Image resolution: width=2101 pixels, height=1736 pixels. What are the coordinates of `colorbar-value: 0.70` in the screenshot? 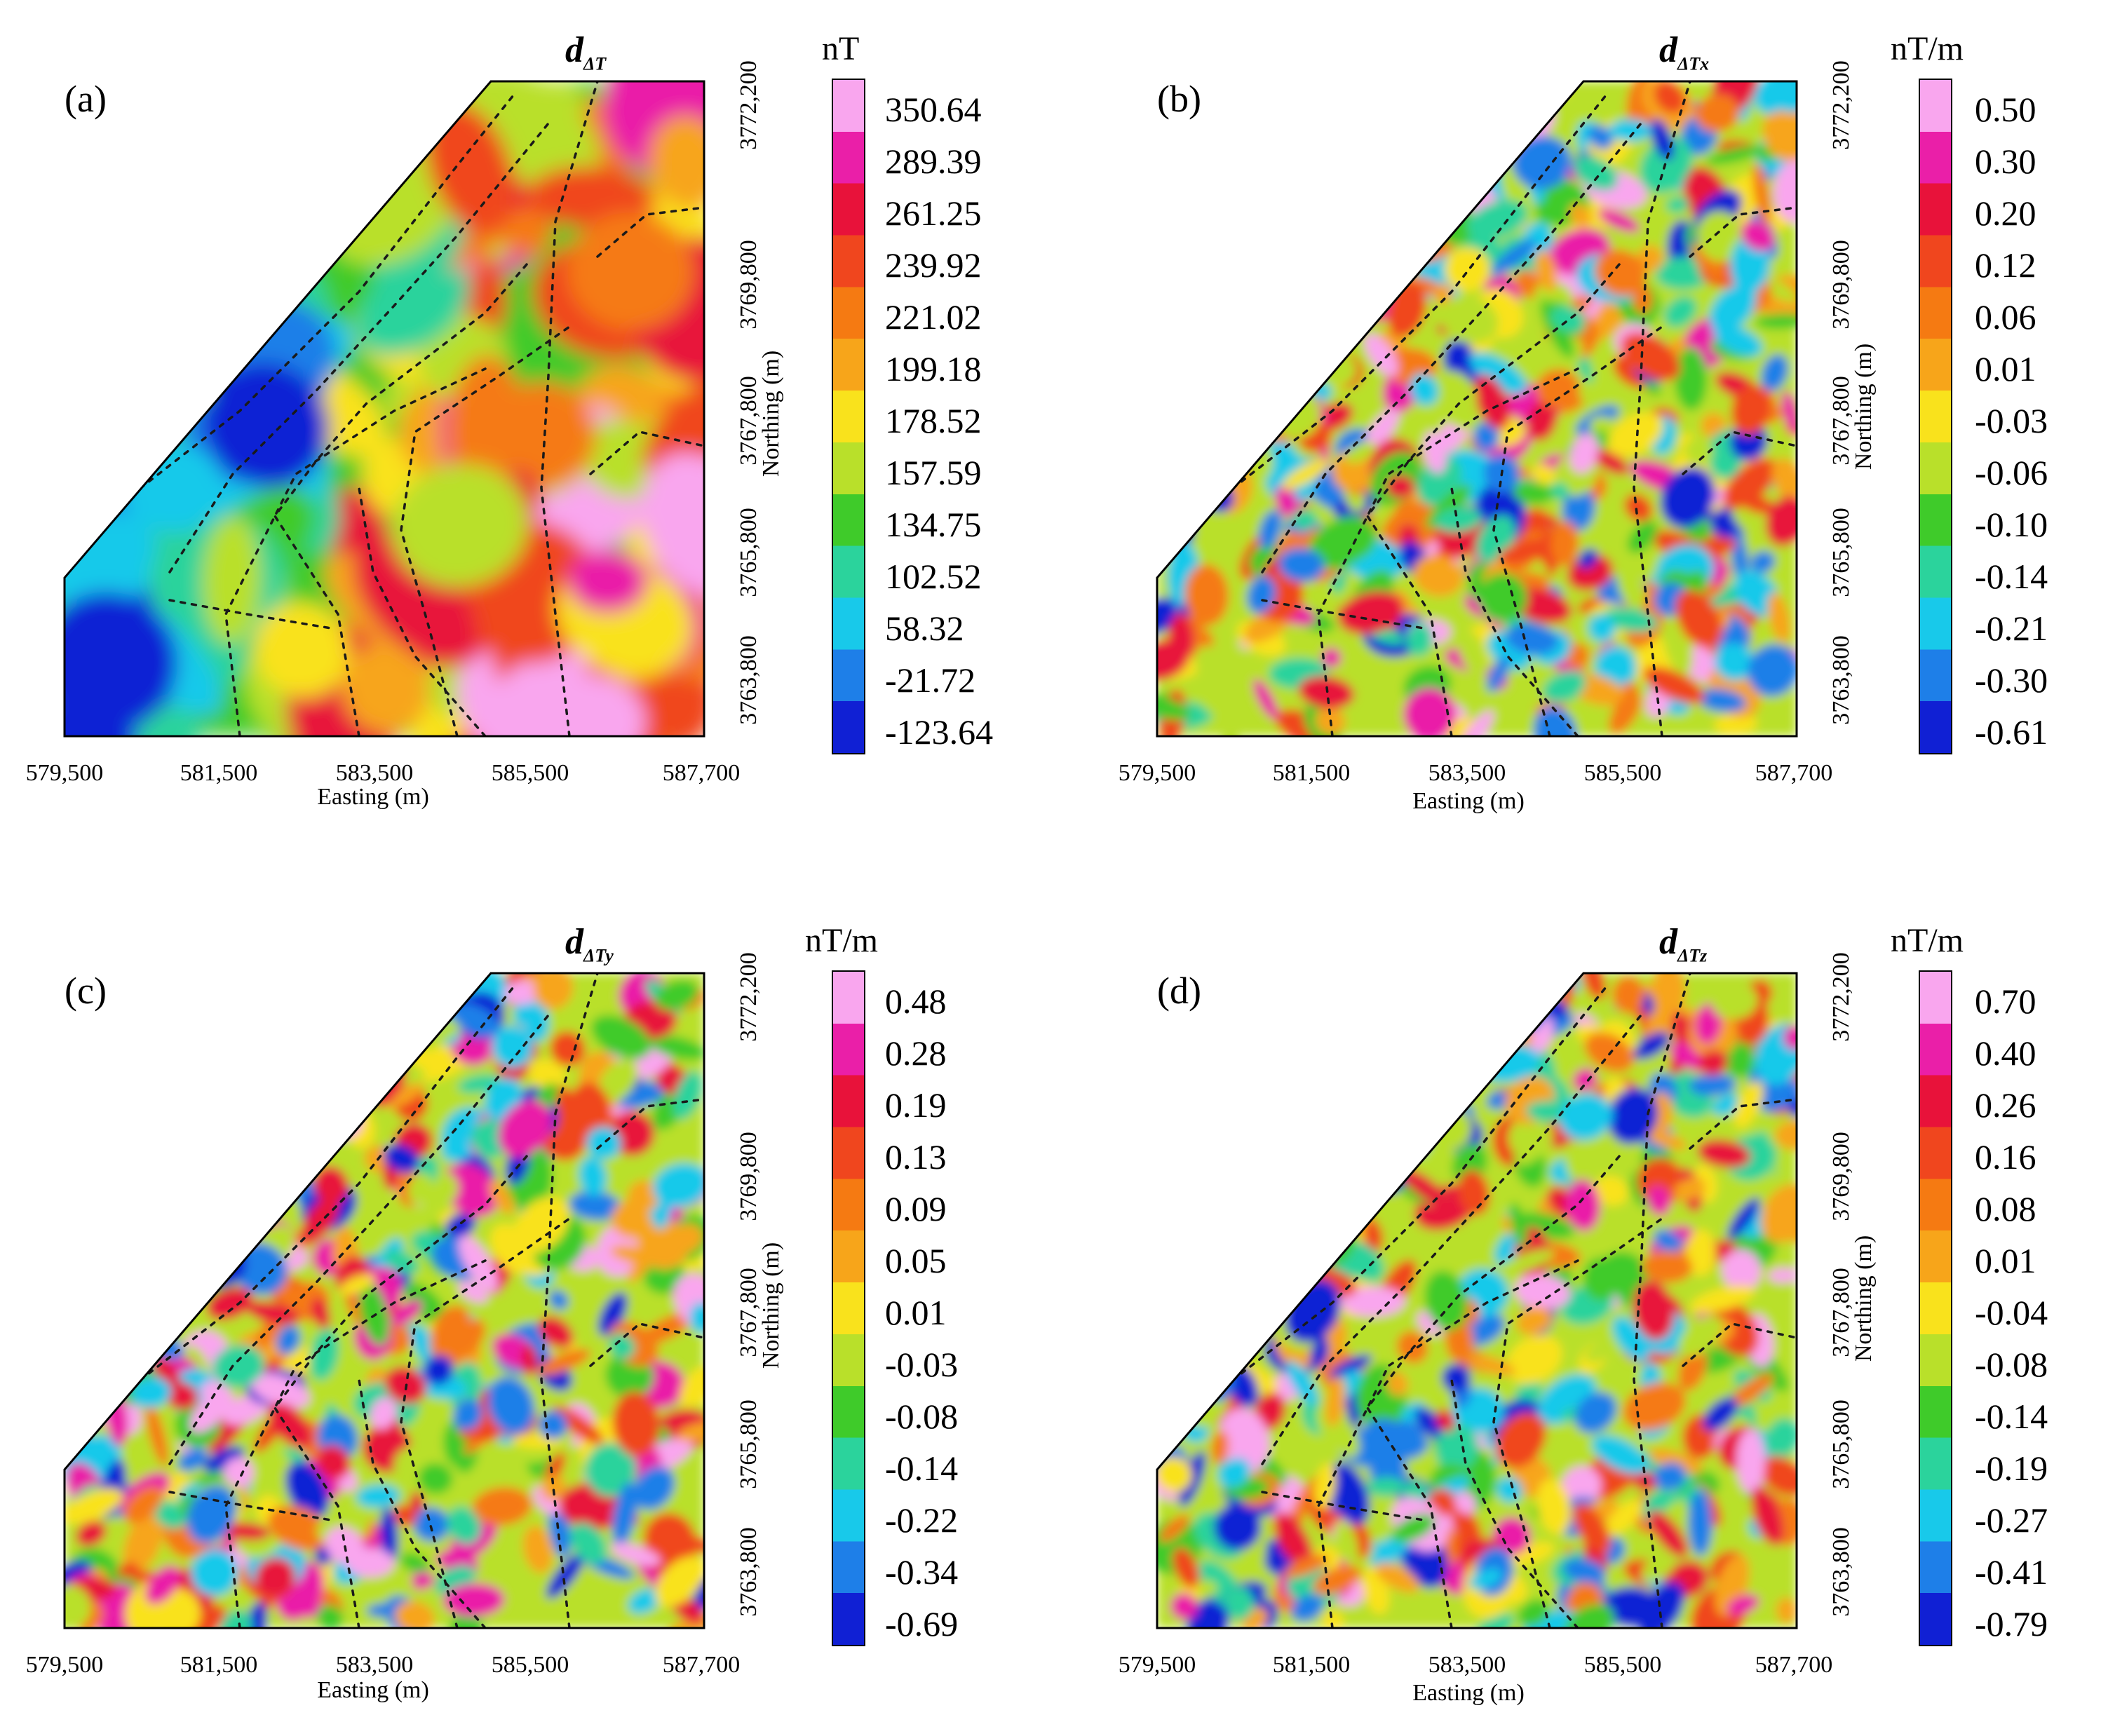 It's located at (2005, 1001).